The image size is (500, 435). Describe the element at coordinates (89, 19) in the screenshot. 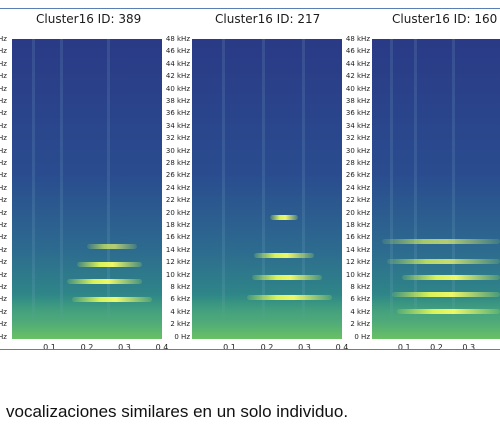

I see `panel-1-title: Cluster16 ID: 389` at that location.